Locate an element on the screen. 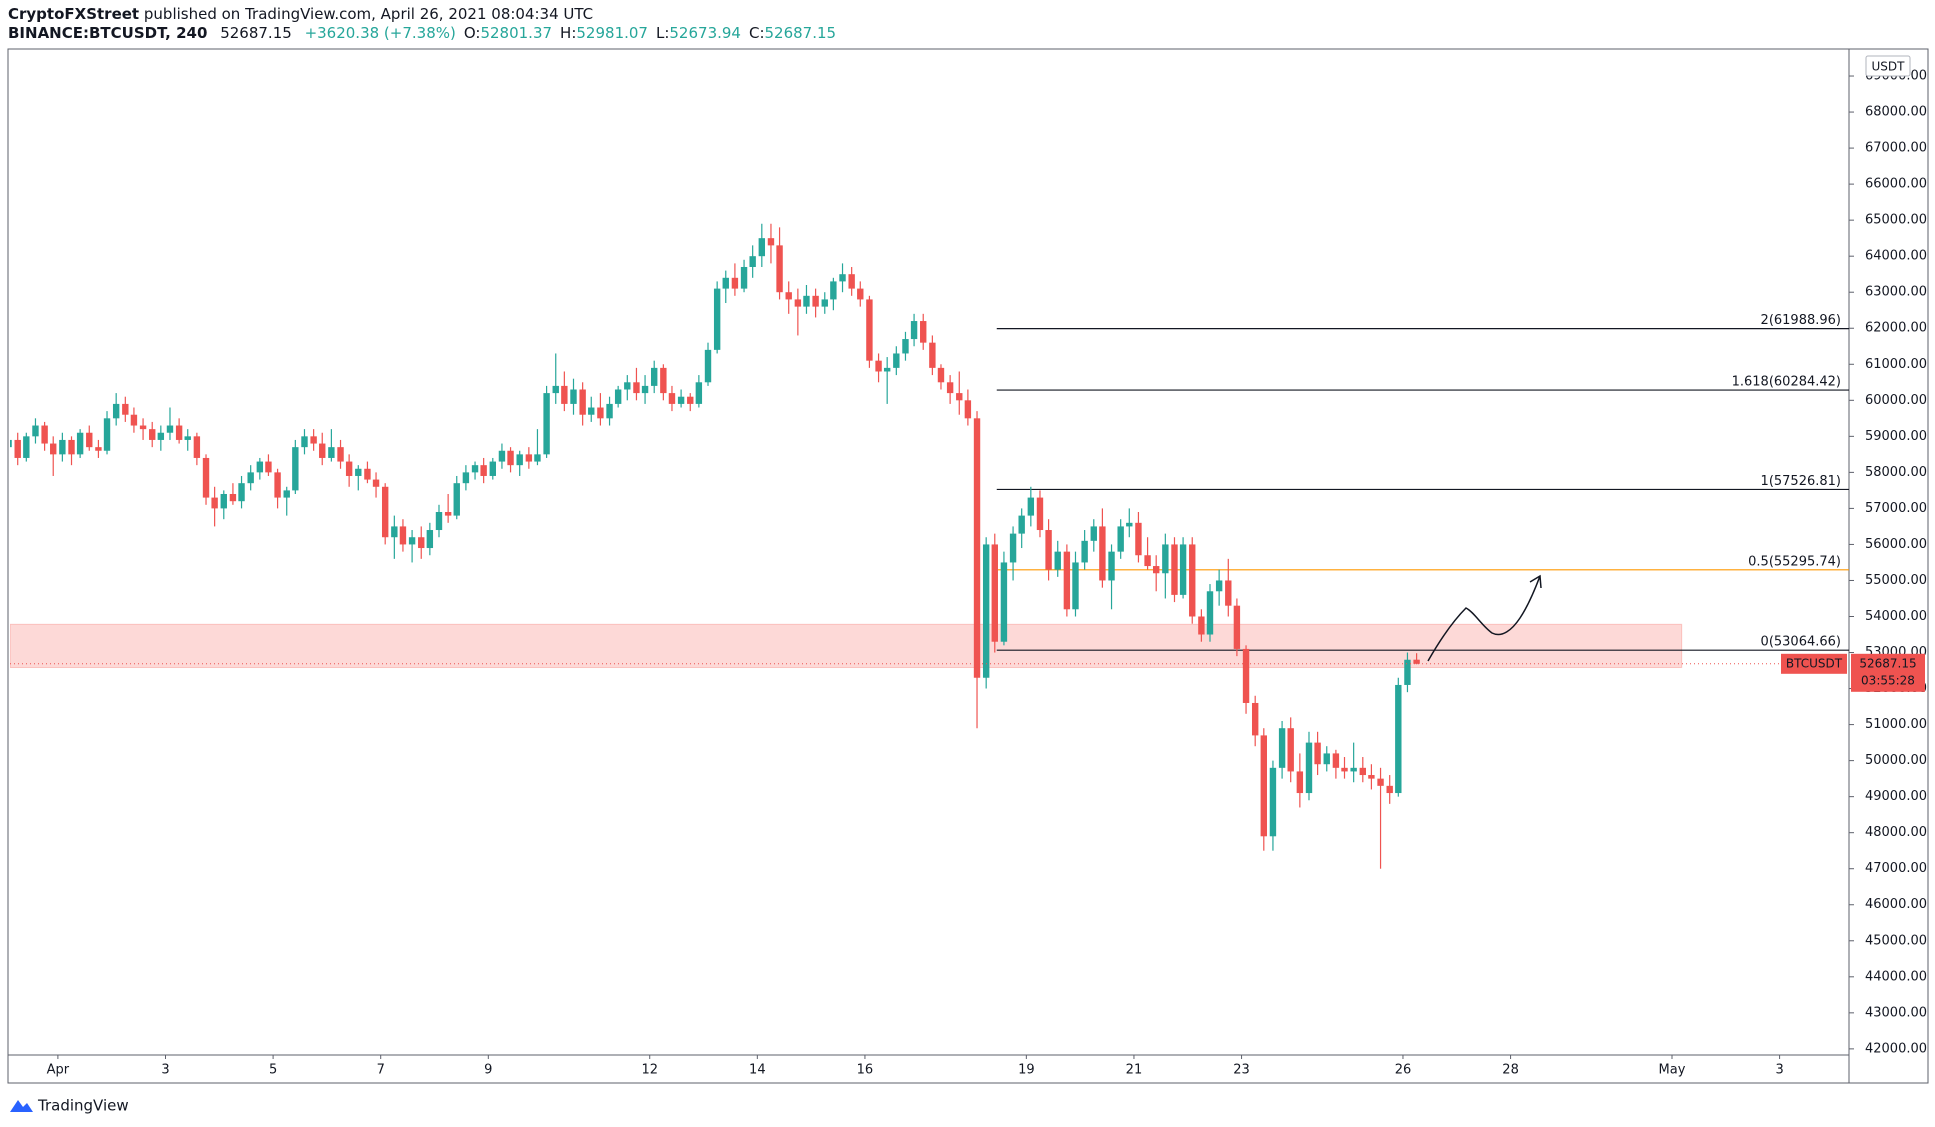  ohlc-value: 52801.37 is located at coordinates (516, 33).